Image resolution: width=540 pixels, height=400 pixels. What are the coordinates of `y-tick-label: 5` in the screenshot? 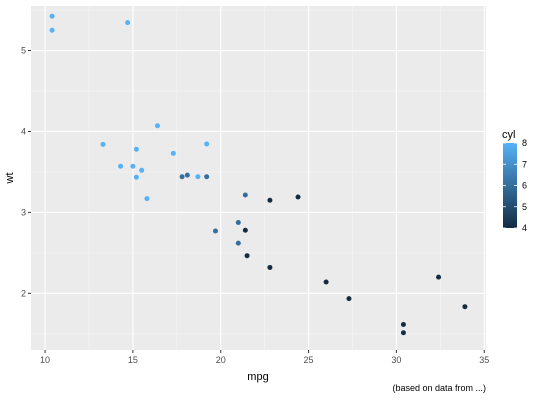 It's located at (23, 51).